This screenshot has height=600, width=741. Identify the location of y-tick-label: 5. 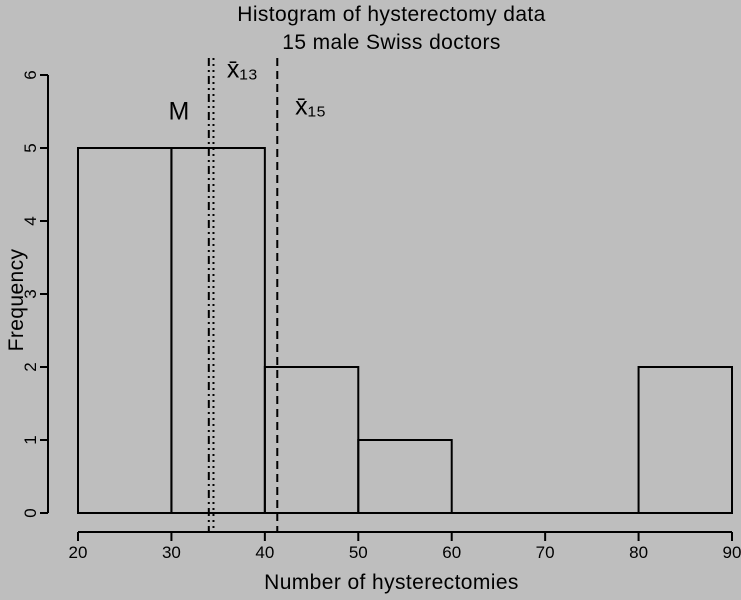
(30, 147).